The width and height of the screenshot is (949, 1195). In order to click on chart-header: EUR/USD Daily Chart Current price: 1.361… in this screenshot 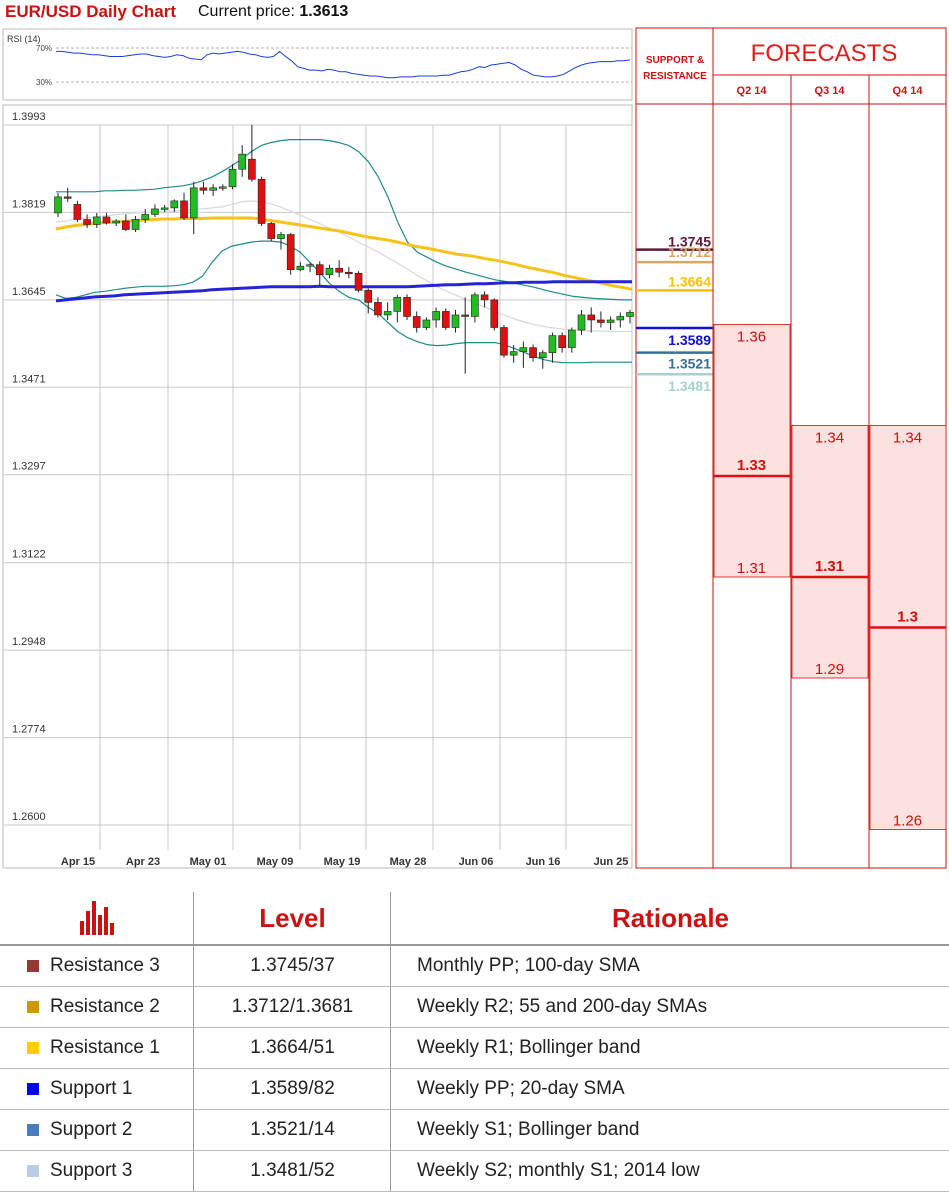, I will do `click(318, 13)`.